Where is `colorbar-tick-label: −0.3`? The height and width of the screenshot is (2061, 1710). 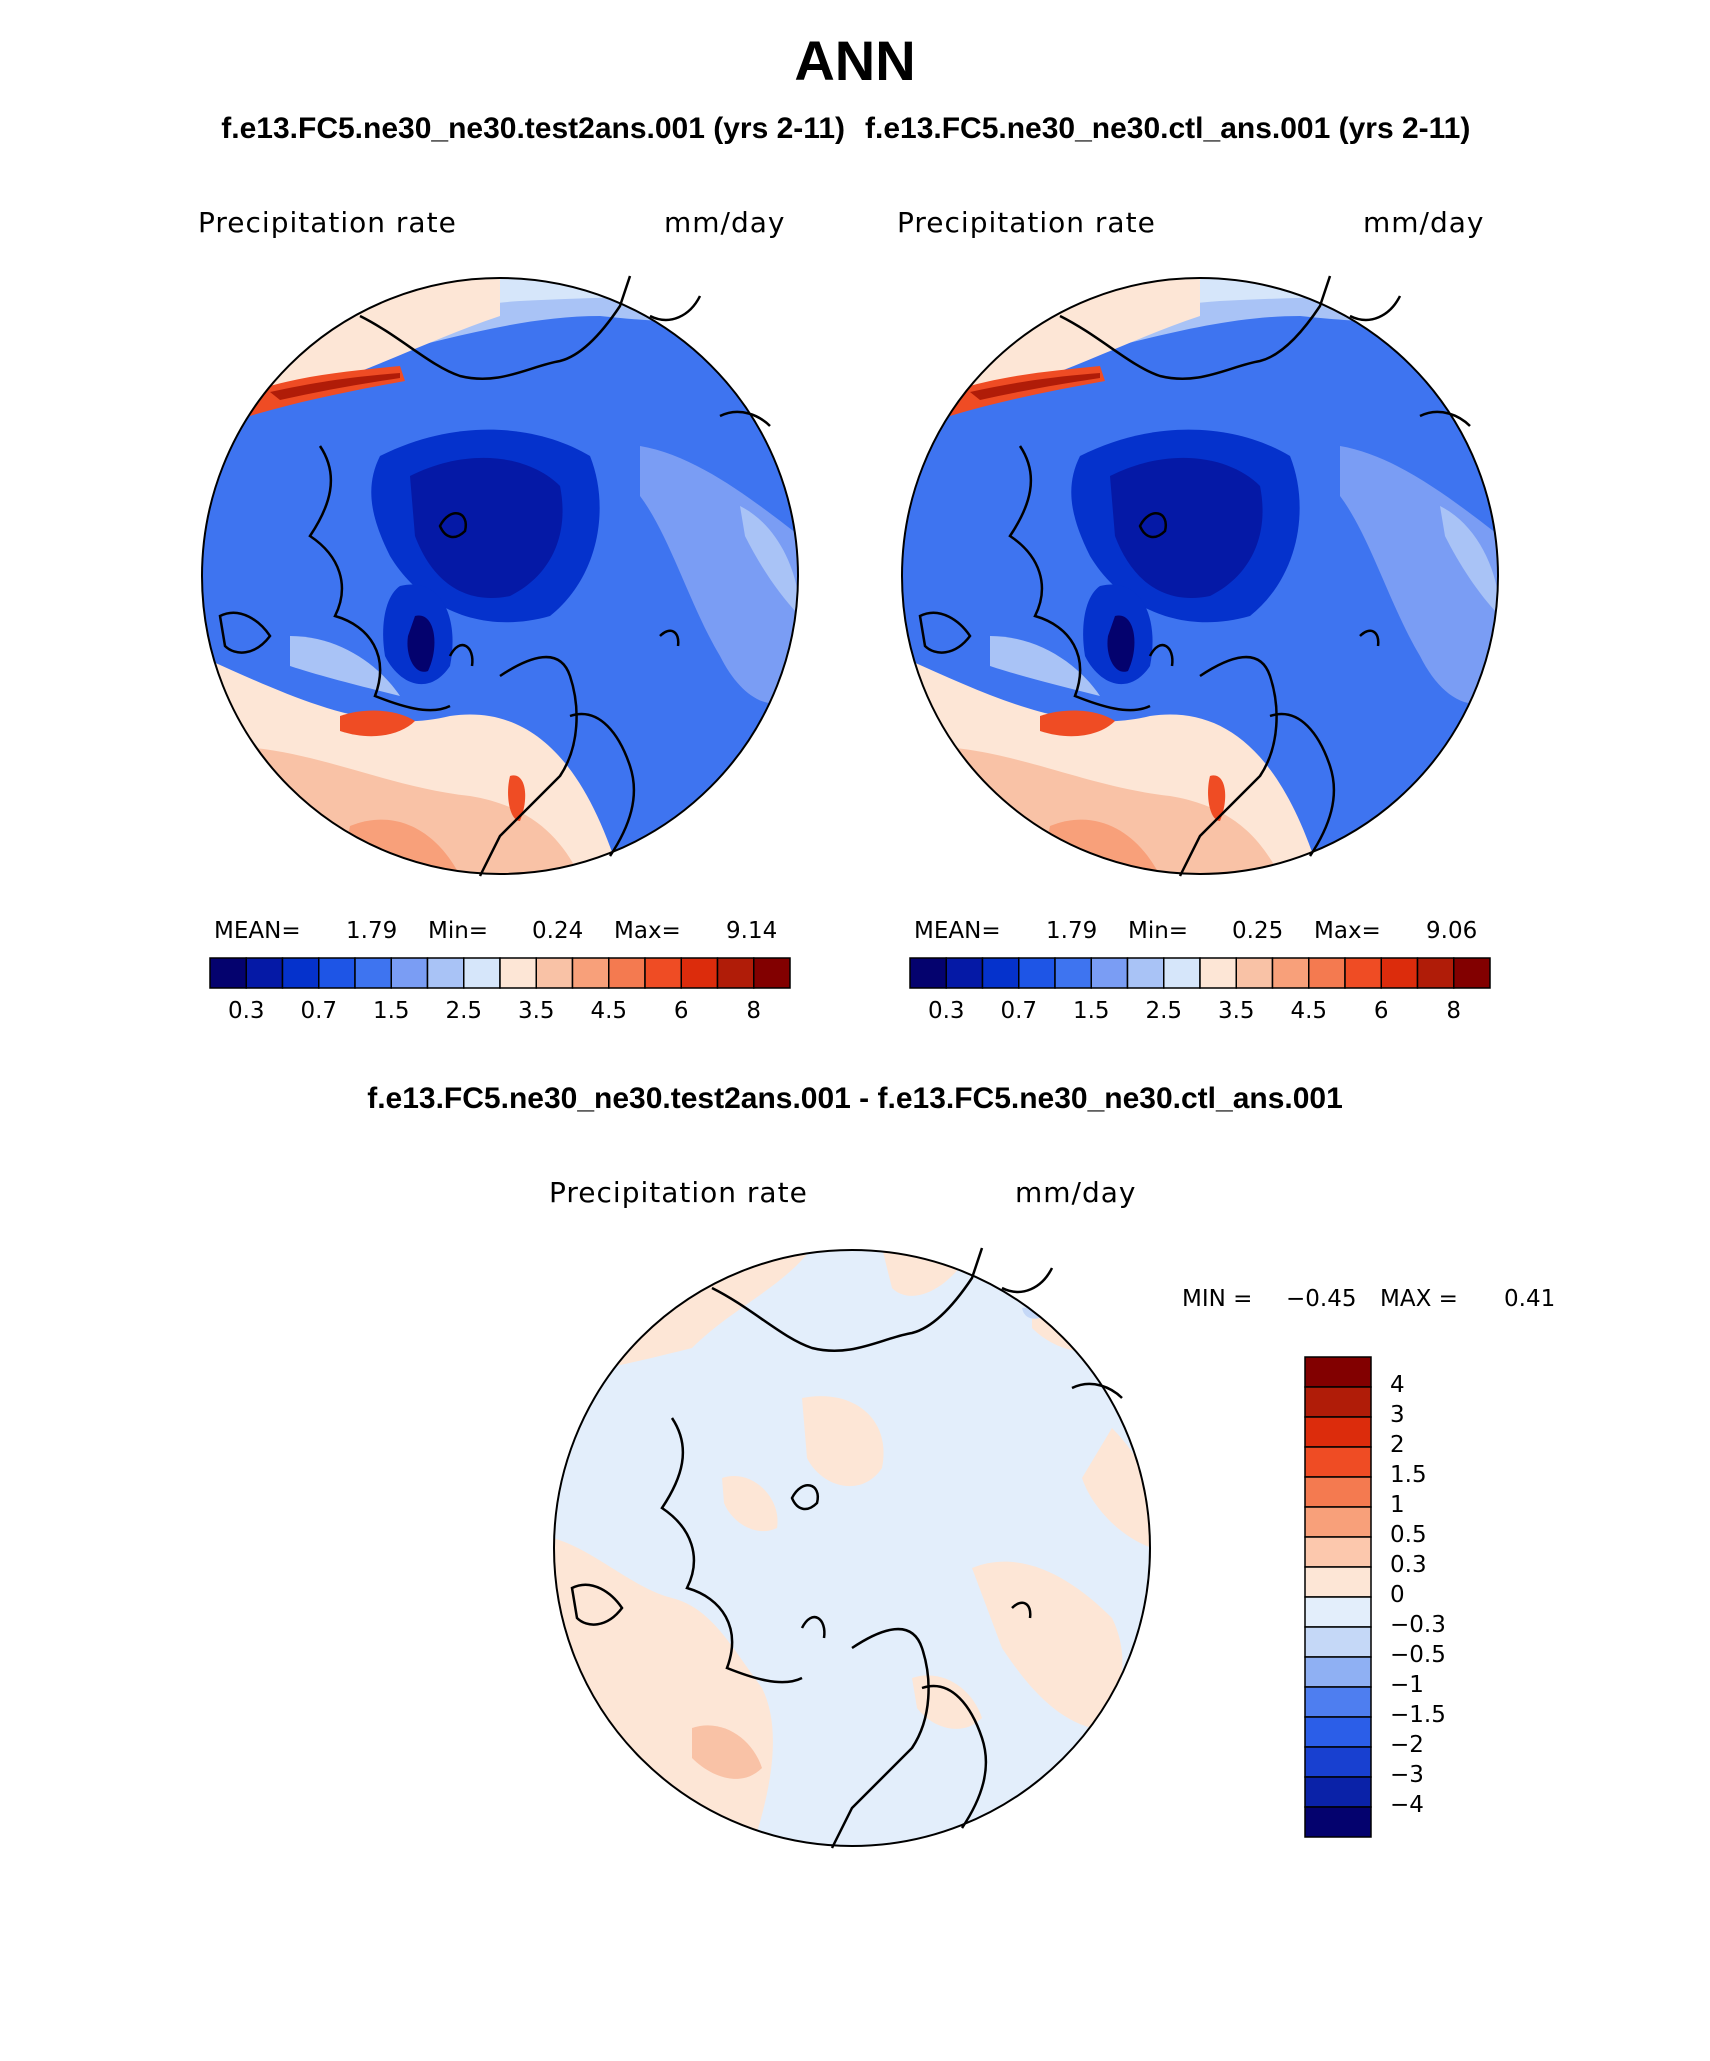 colorbar-tick-label: −0.3 is located at coordinates (1418, 1625).